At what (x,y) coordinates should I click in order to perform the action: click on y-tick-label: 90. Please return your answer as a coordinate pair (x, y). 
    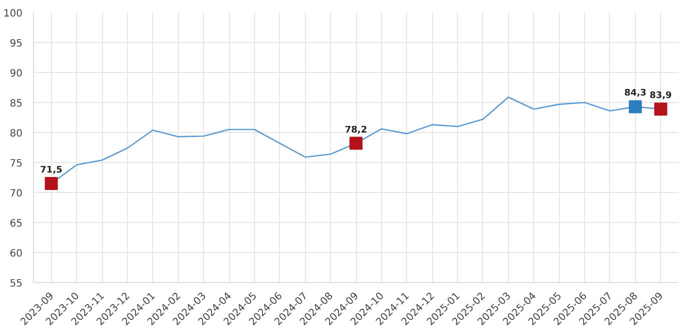
    Looking at the image, I should click on (16, 74).